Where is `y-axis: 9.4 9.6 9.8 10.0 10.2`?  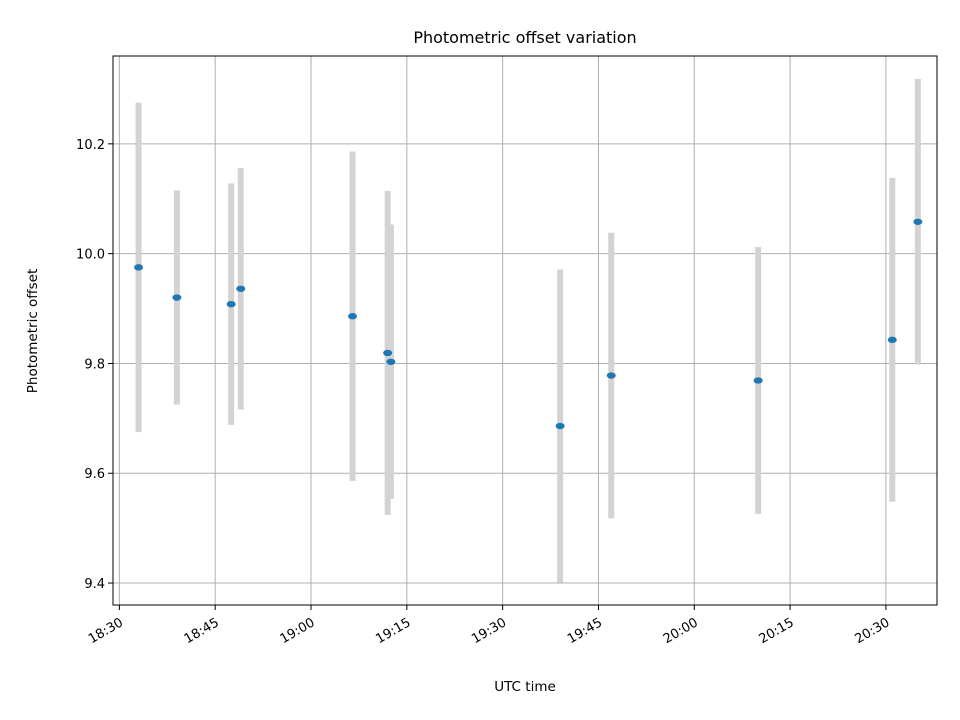 y-axis: 9.4 9.6 9.8 10.0 10.2 is located at coordinates (94, 365).